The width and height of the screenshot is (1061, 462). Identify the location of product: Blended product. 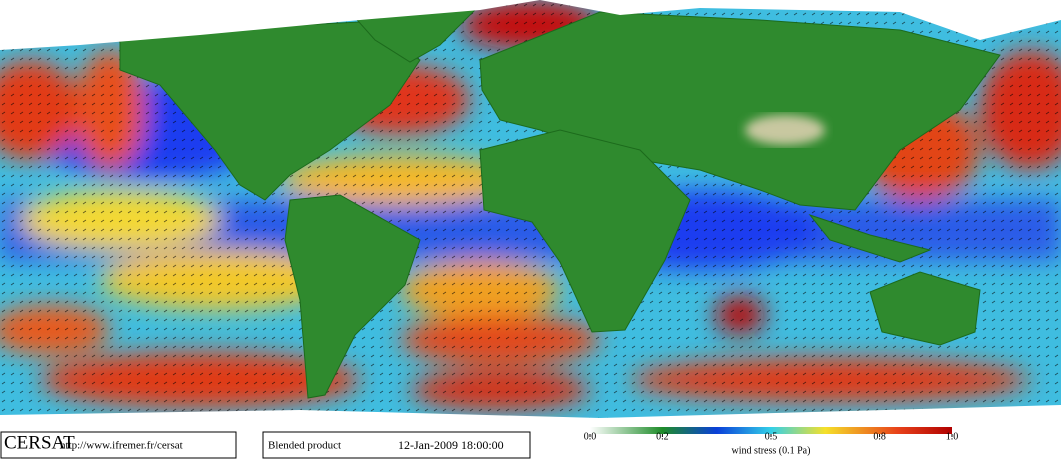
(304, 446).